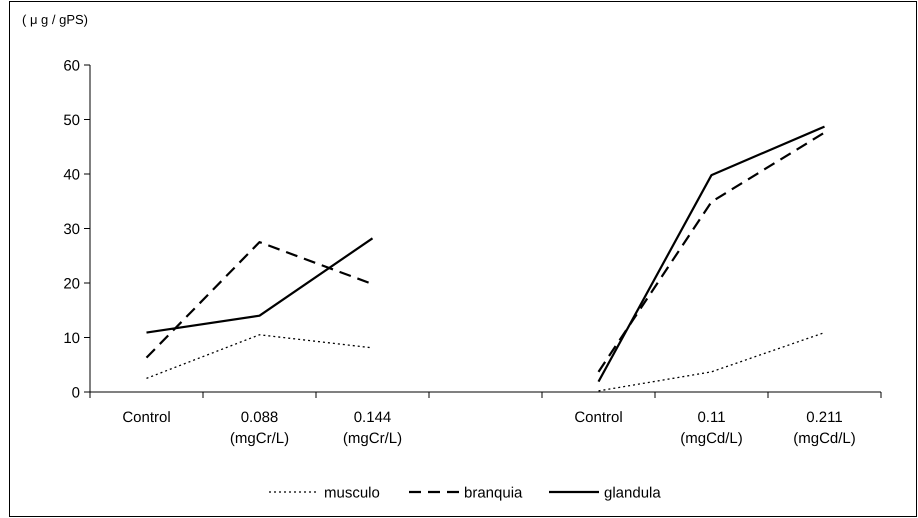  What do you see at coordinates (824, 428) in the screenshot?
I see `x-tick-label: 0.211 (mgCd/L)` at bounding box center [824, 428].